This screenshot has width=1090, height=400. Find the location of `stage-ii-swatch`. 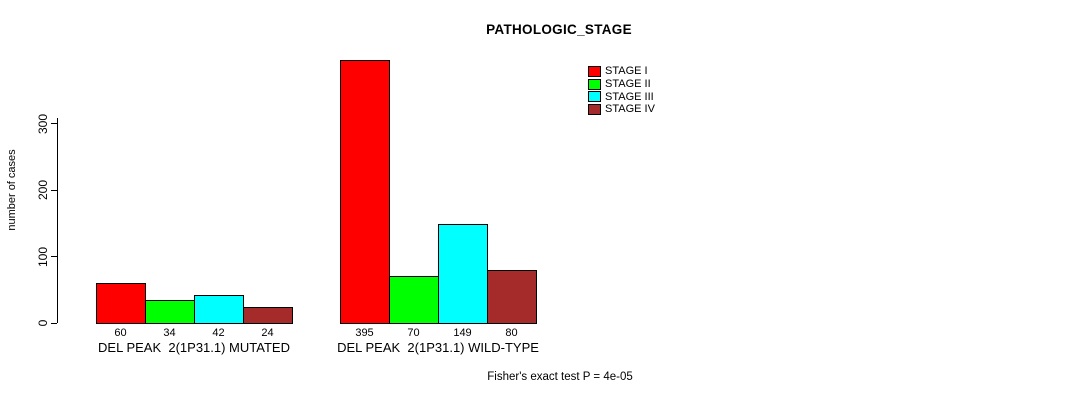

stage-ii-swatch is located at coordinates (594, 84).